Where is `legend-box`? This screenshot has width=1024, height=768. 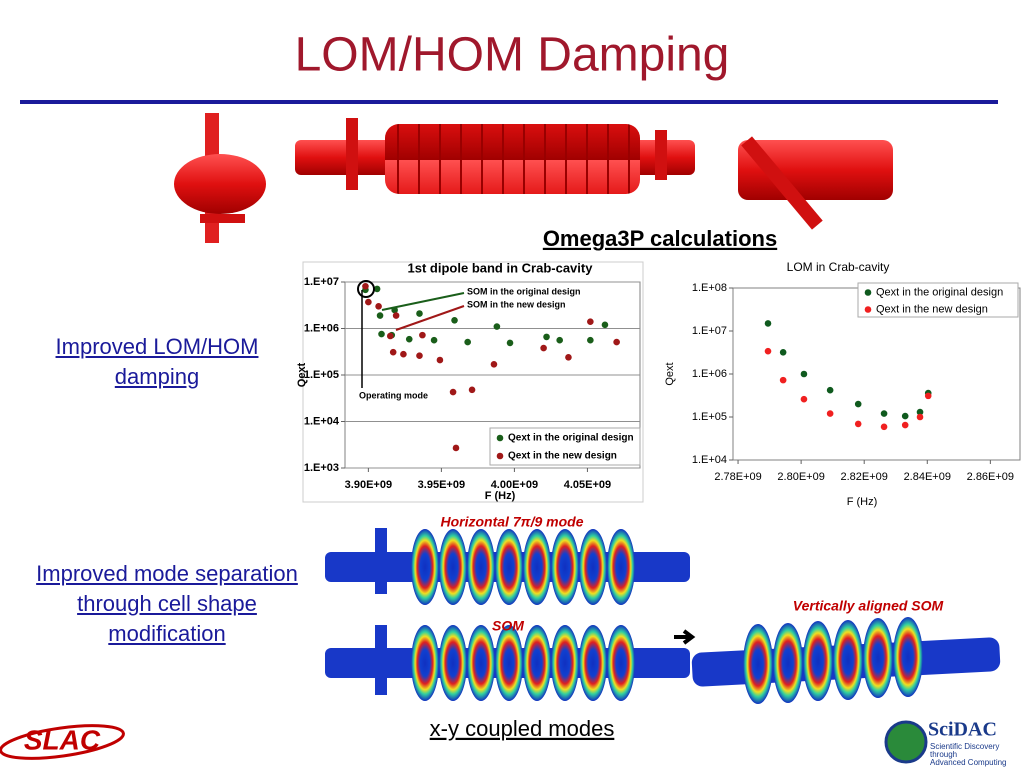
legend-box is located at coordinates (565, 446).